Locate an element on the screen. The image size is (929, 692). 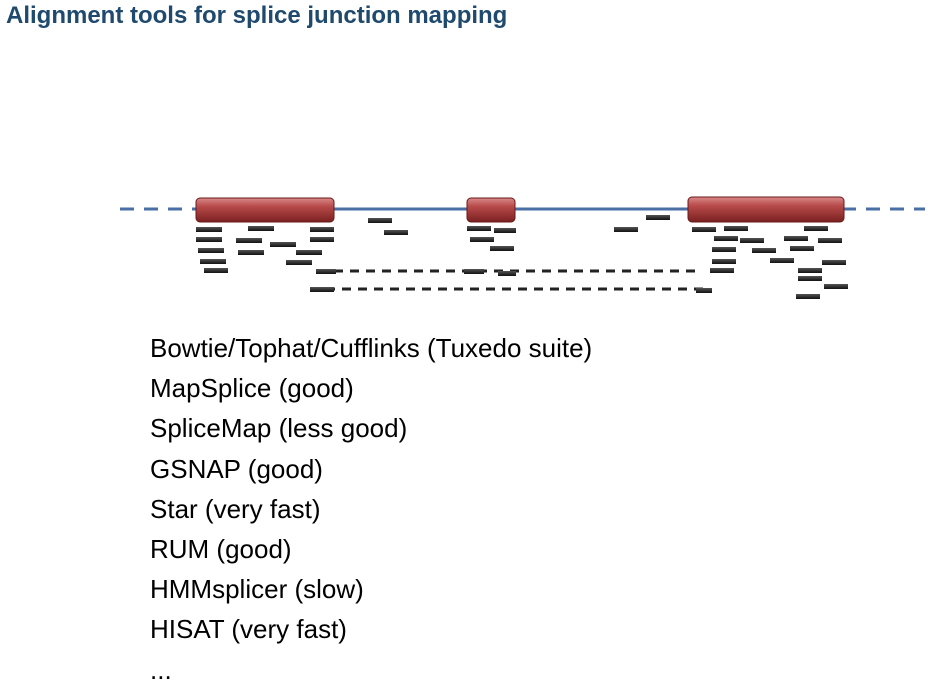
gene-structure-diagram is located at coordinates (522, 247).